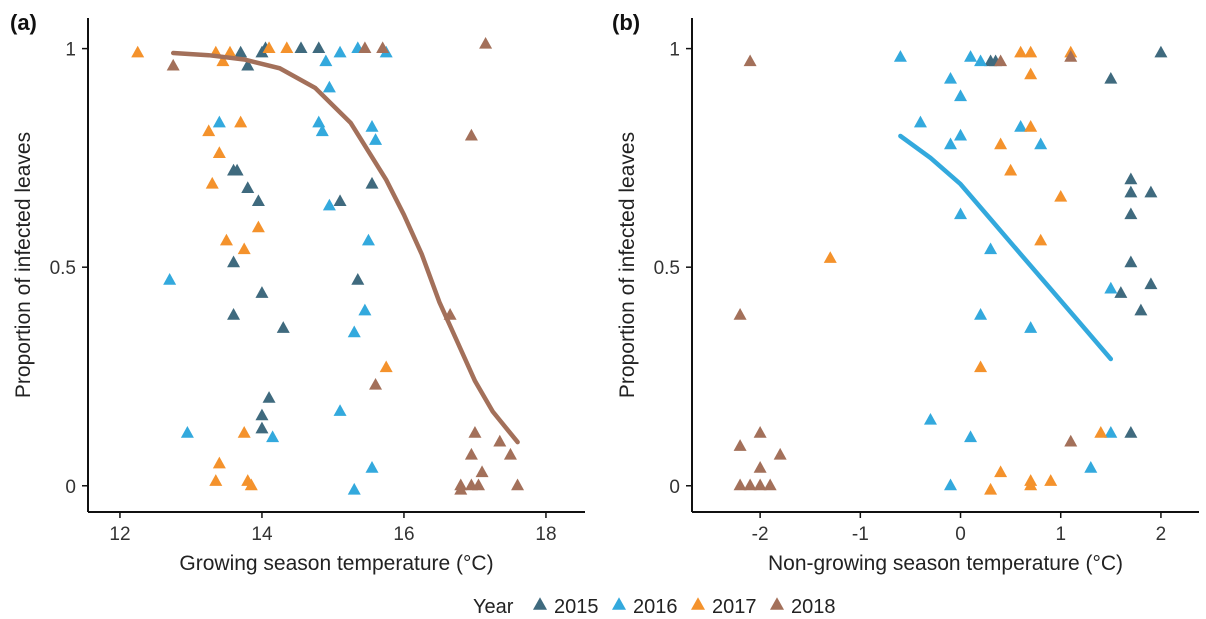  I want to click on legend-marker-2015, so click(540, 603).